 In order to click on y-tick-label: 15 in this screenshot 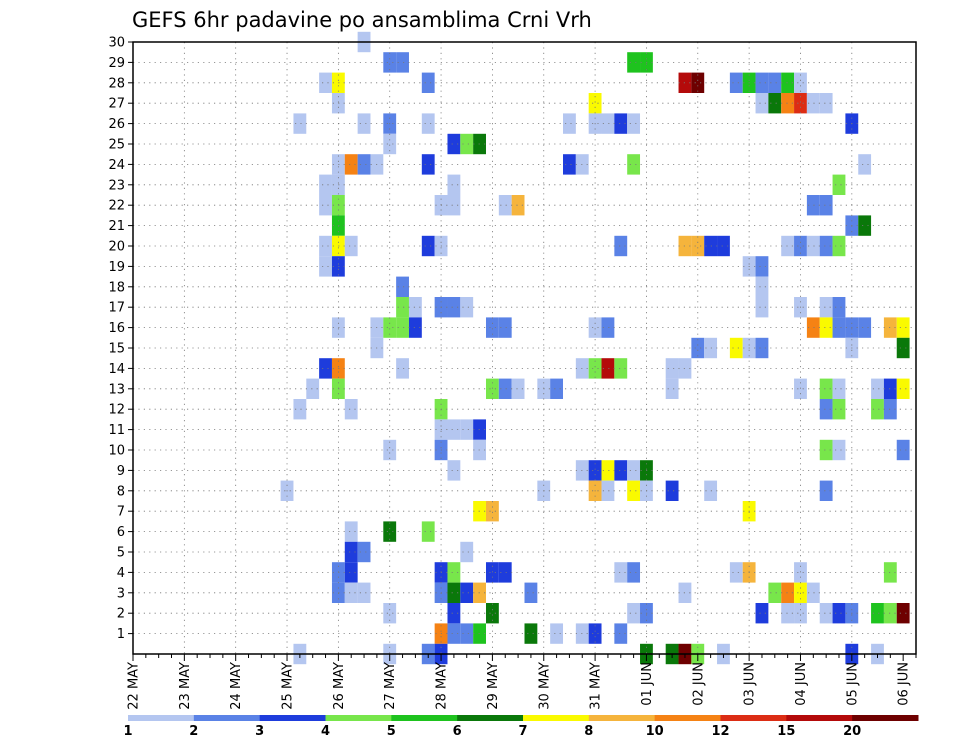, I will do `click(116, 349)`.